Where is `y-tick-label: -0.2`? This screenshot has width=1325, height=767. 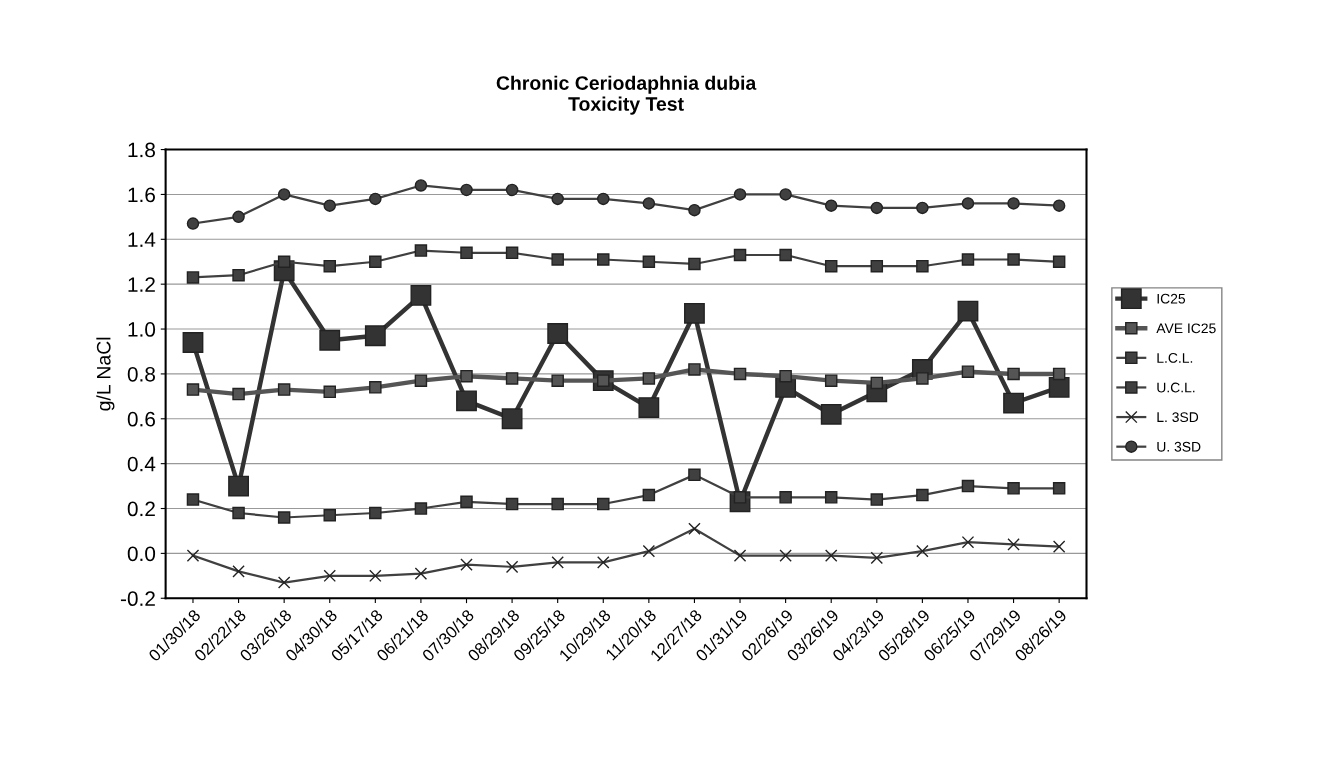
y-tick-label: -0.2 is located at coordinates (137, 599).